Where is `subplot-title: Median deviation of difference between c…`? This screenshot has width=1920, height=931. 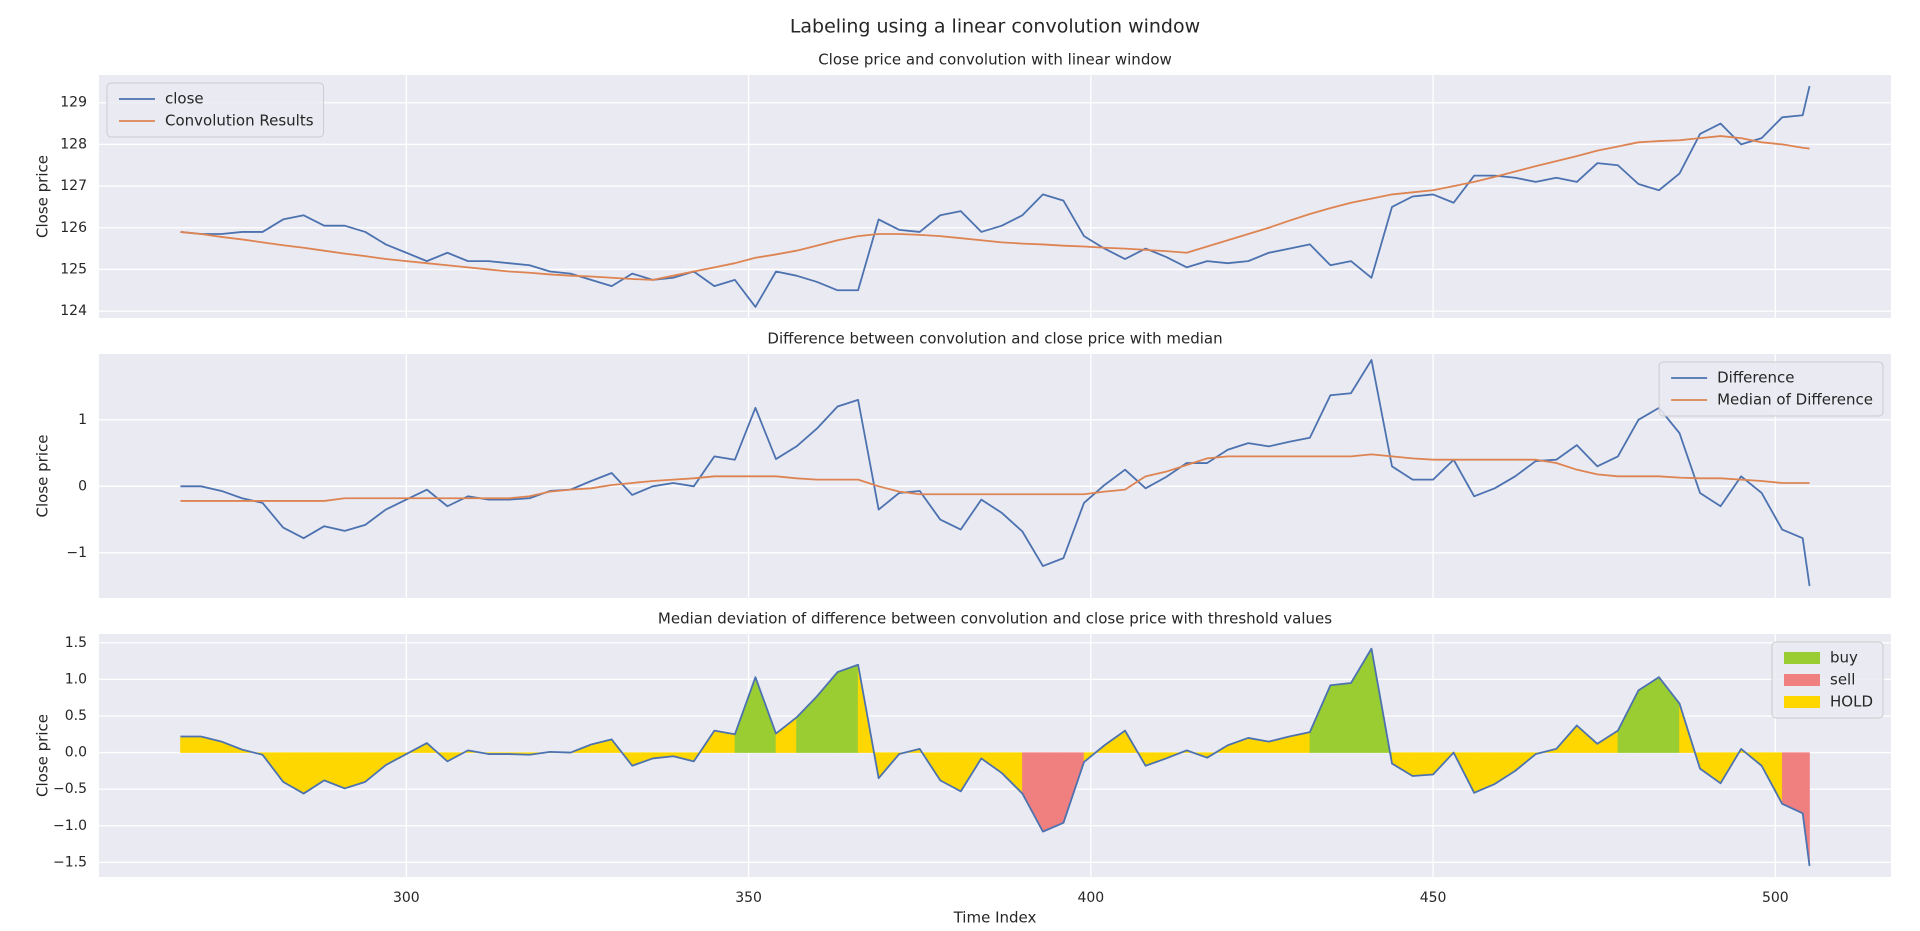 subplot-title: Median deviation of difference between c… is located at coordinates (995, 619).